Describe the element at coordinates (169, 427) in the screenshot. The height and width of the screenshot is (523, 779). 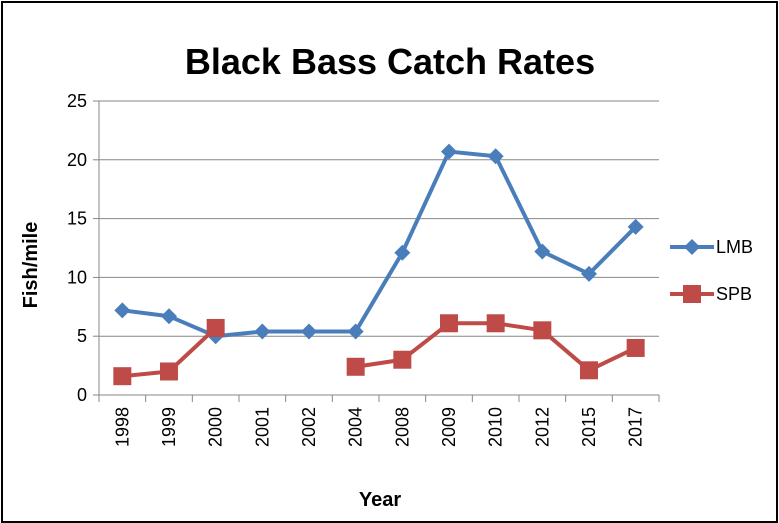
I see `x-tick-label: 1999` at that location.